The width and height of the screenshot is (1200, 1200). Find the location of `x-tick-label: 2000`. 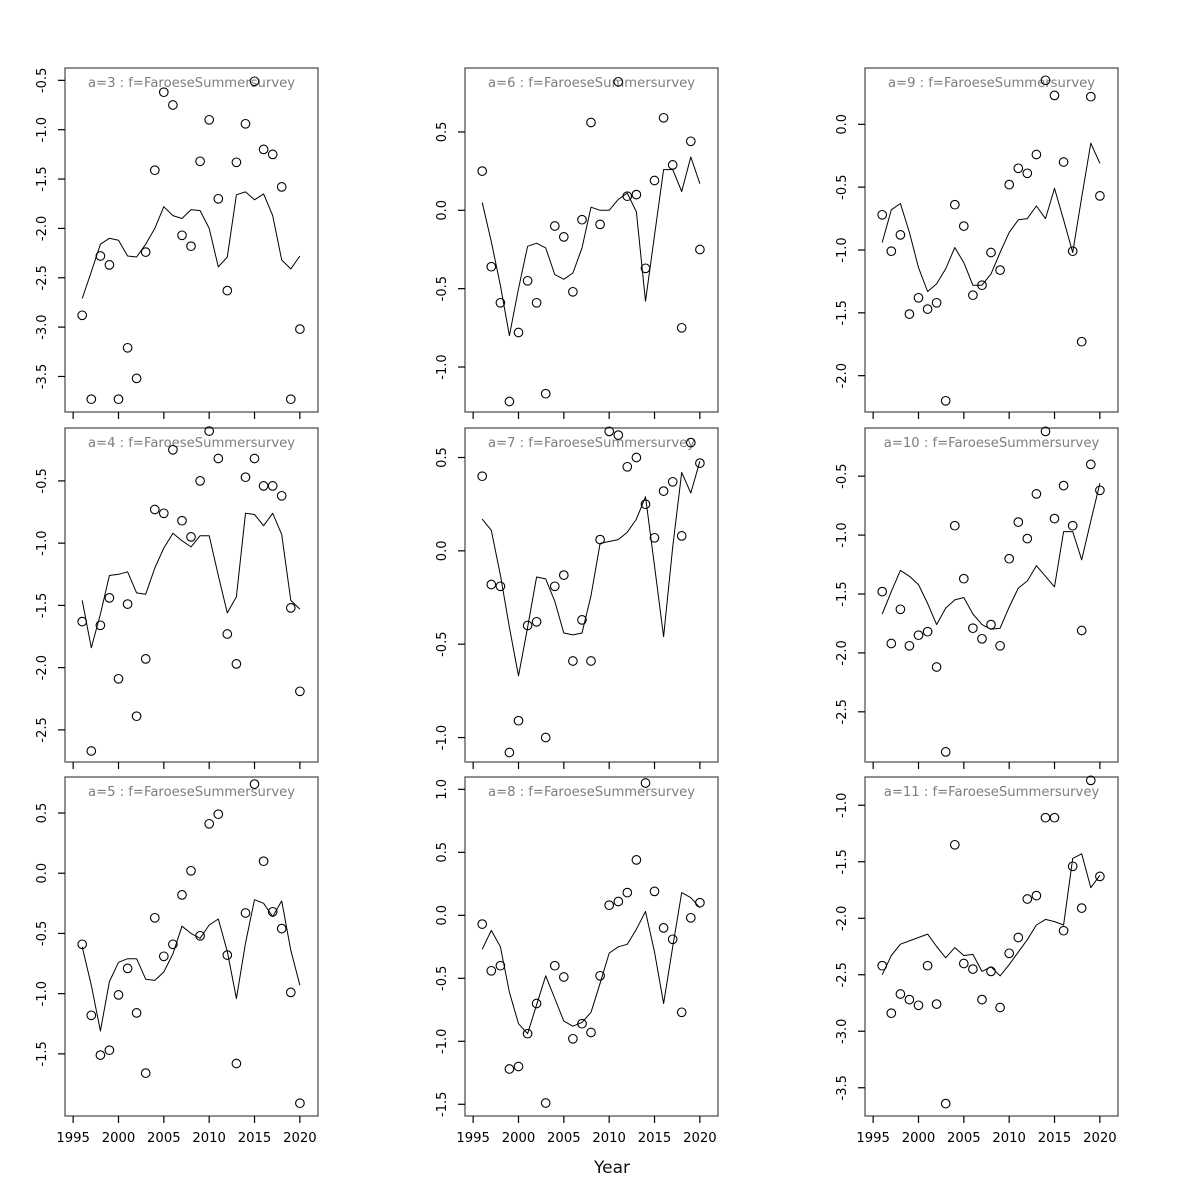

x-tick-label: 2000 is located at coordinates (119, 1138).